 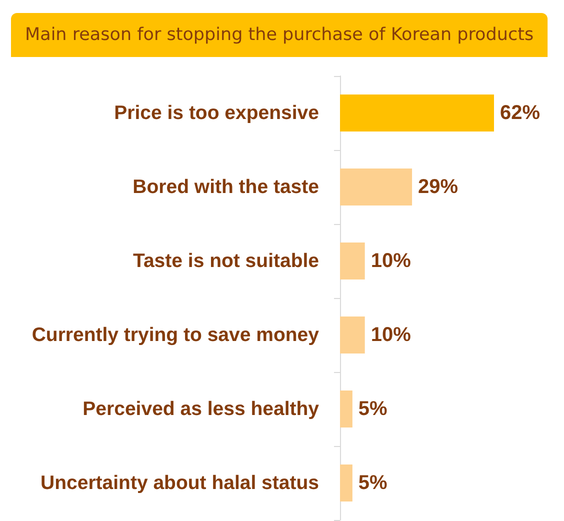 I want to click on data-label: 29%, so click(x=438, y=187).